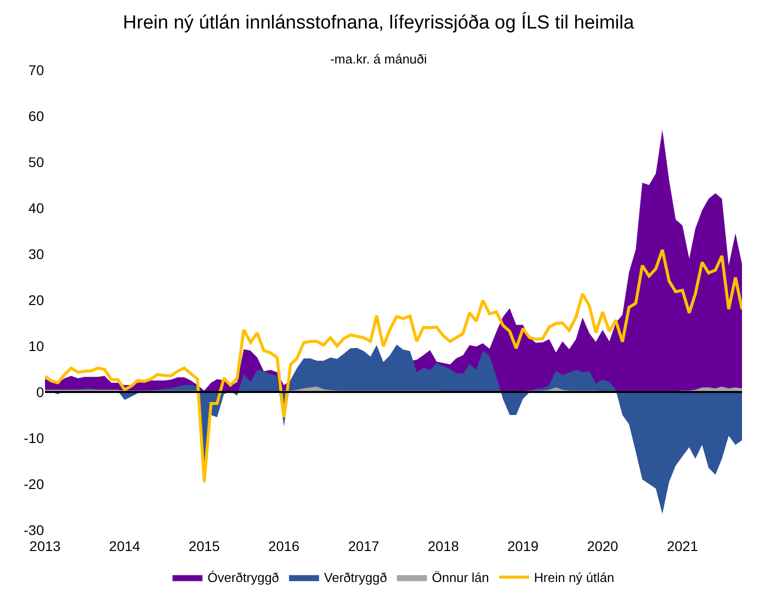  Describe the element at coordinates (364, 546) in the screenshot. I see `x-tick-label: 2017` at that location.